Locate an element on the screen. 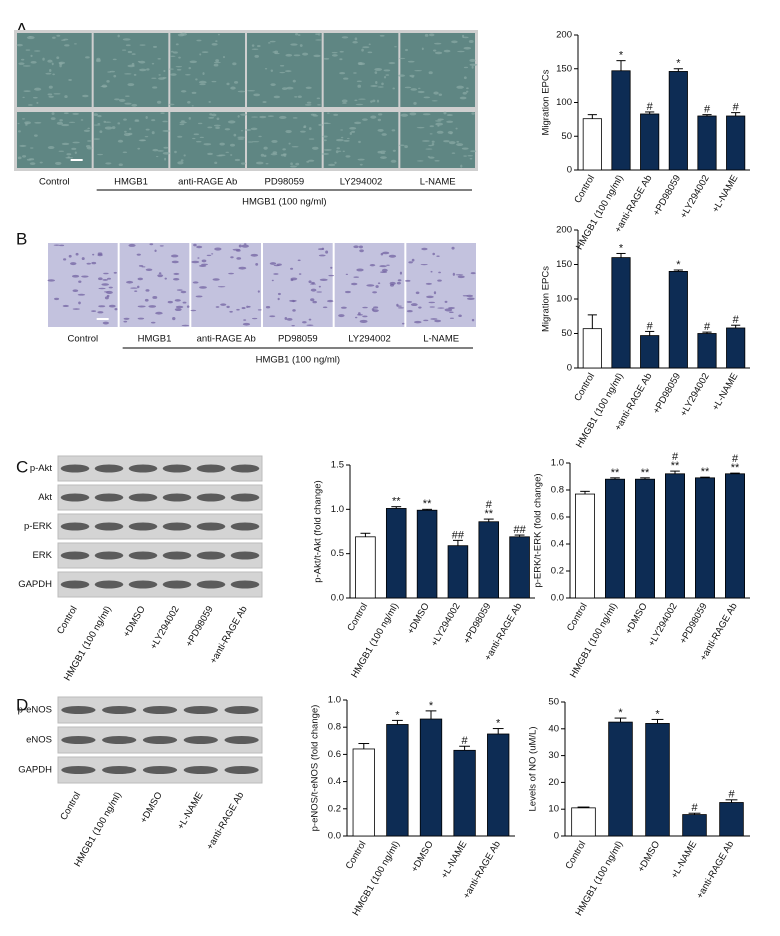 The height and width of the screenshot is (936, 780). blot-strip is located at coordinates (160, 584).